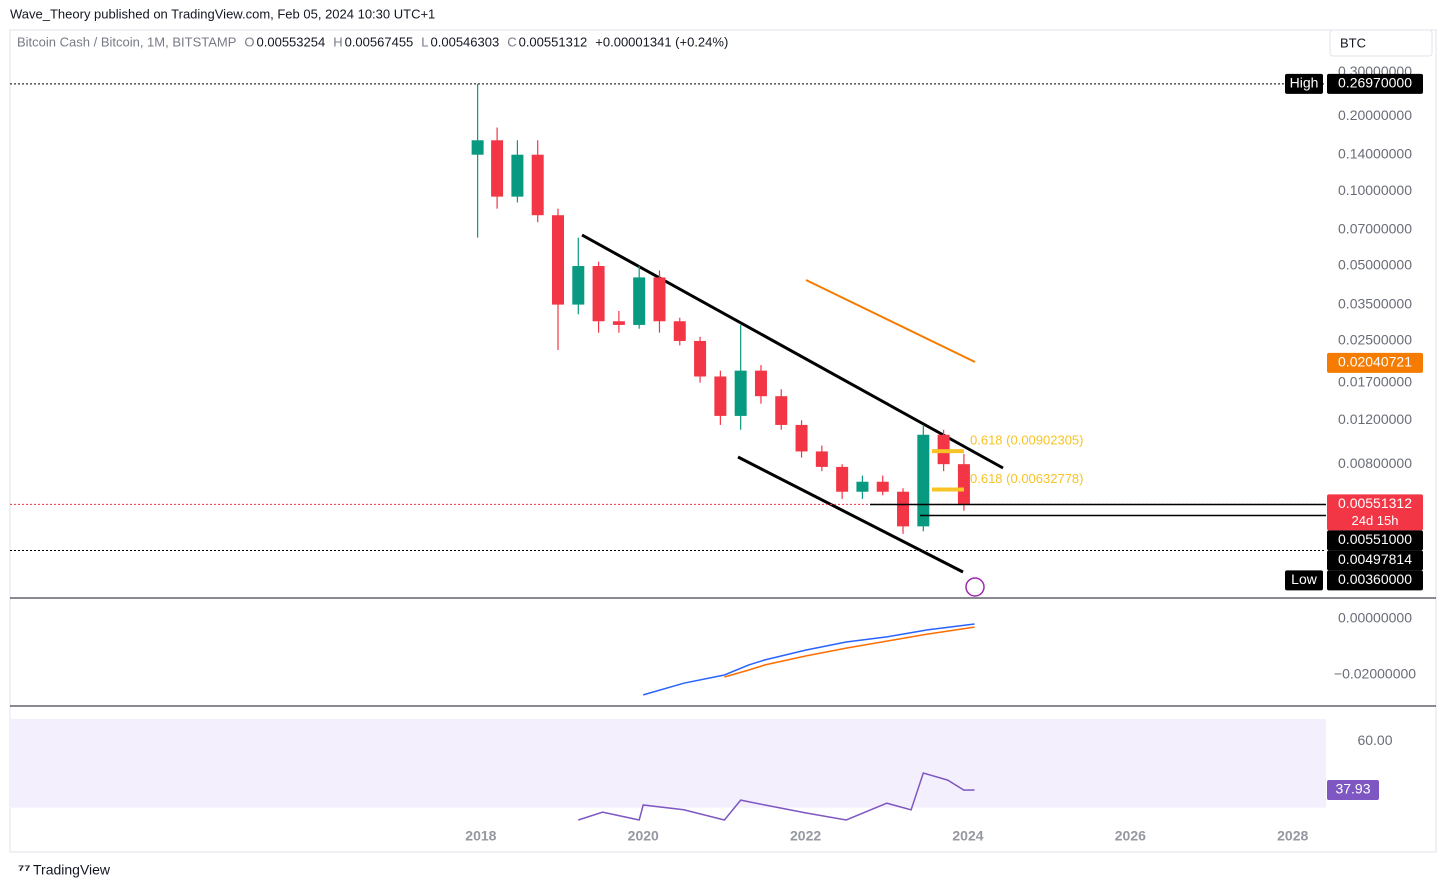 The image size is (1446, 893). I want to click on y-tick-label: 60.00, so click(1374, 740).